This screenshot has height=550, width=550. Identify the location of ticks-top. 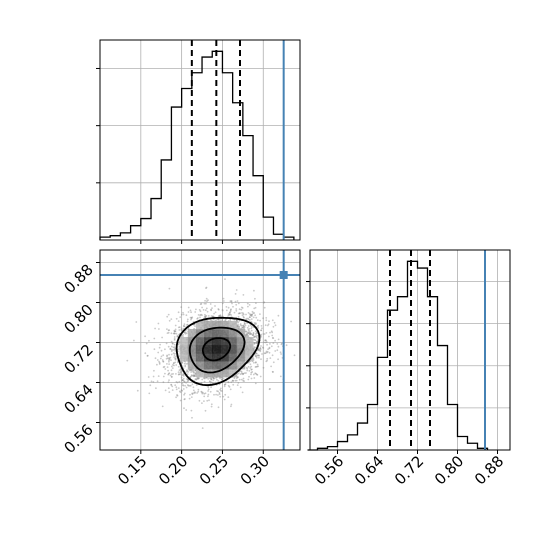
(180, 155).